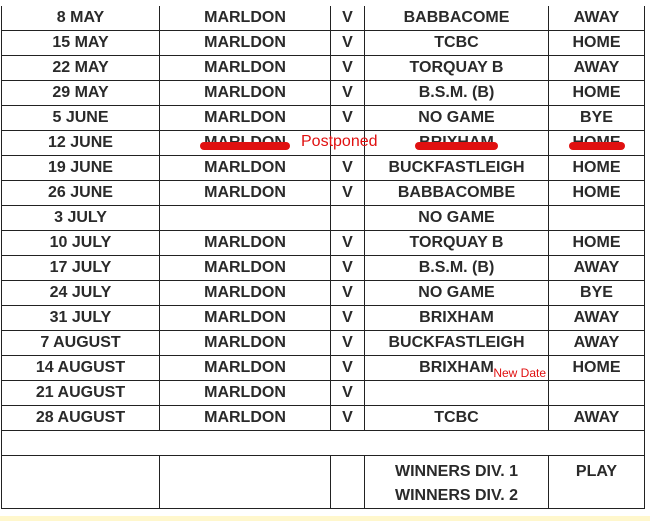  Describe the element at coordinates (347, 482) in the screenshot. I see `empty-cell` at that location.